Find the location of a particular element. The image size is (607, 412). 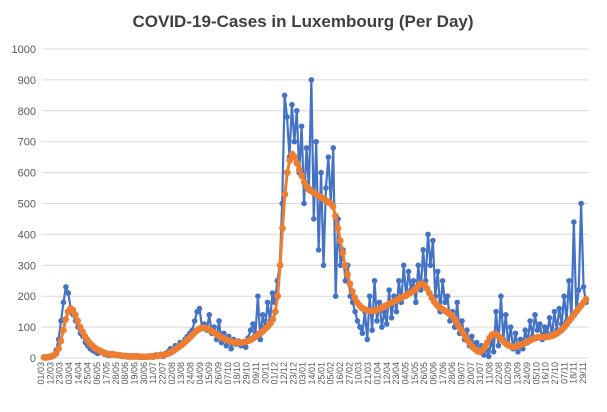

x-tick-label: 03/04 is located at coordinates (69, 373).